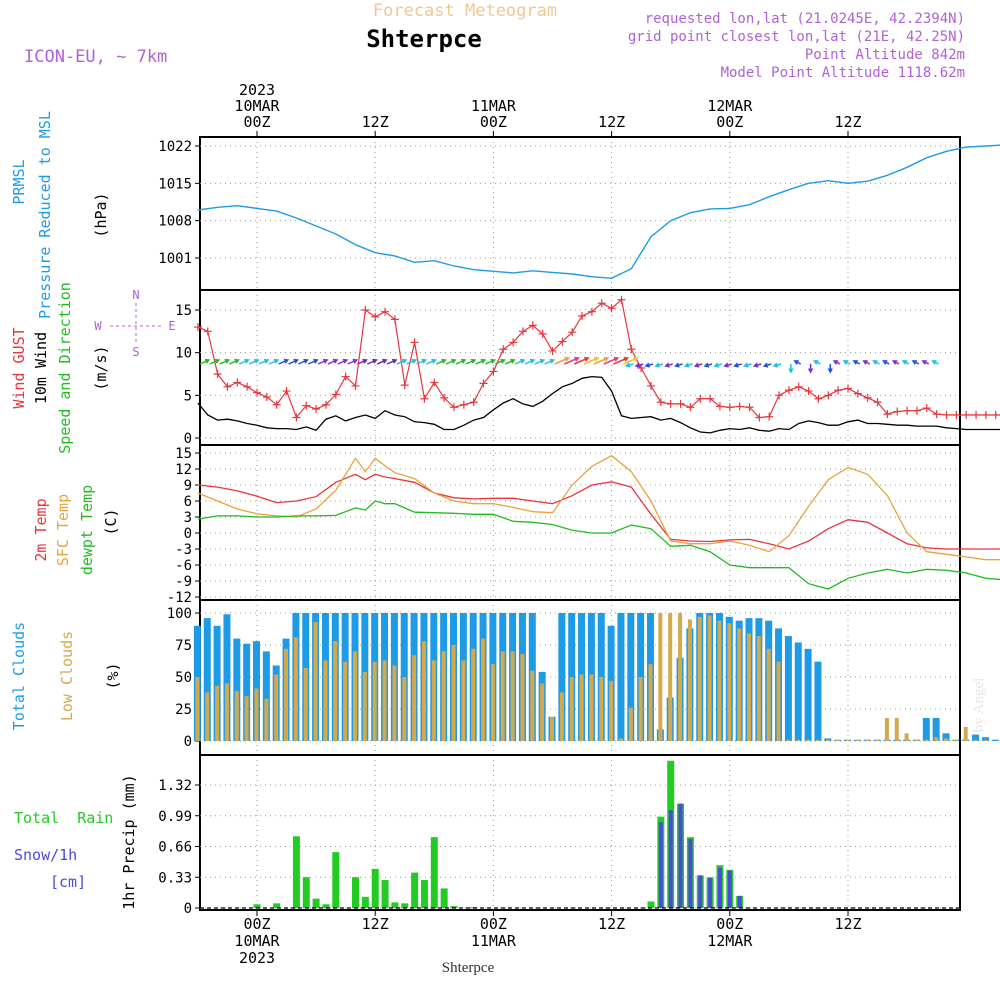 The height and width of the screenshot is (1000, 1000). What do you see at coordinates (101, 367) in the screenshot?
I see `wind-unit: (m/s)` at bounding box center [101, 367].